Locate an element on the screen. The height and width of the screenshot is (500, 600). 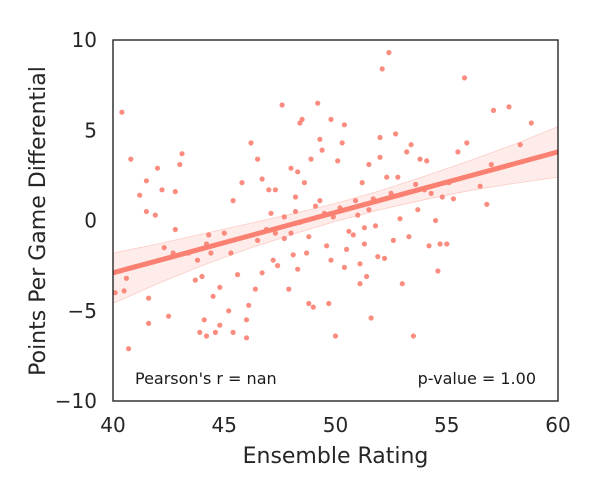
p-value-annotation: p-value = 1.00 is located at coordinates (477, 378).